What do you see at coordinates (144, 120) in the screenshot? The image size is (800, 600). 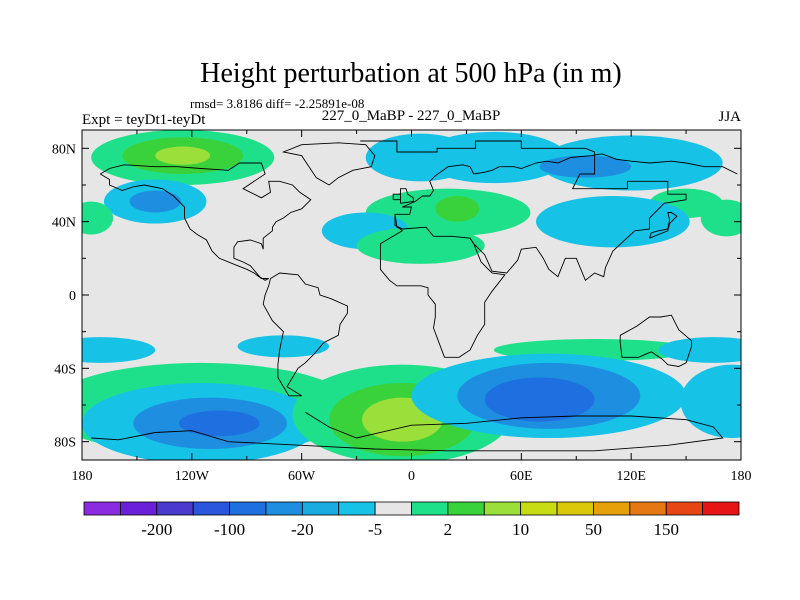 I see `experiment-label: Expt = teyDt1-teyDt` at bounding box center [144, 120].